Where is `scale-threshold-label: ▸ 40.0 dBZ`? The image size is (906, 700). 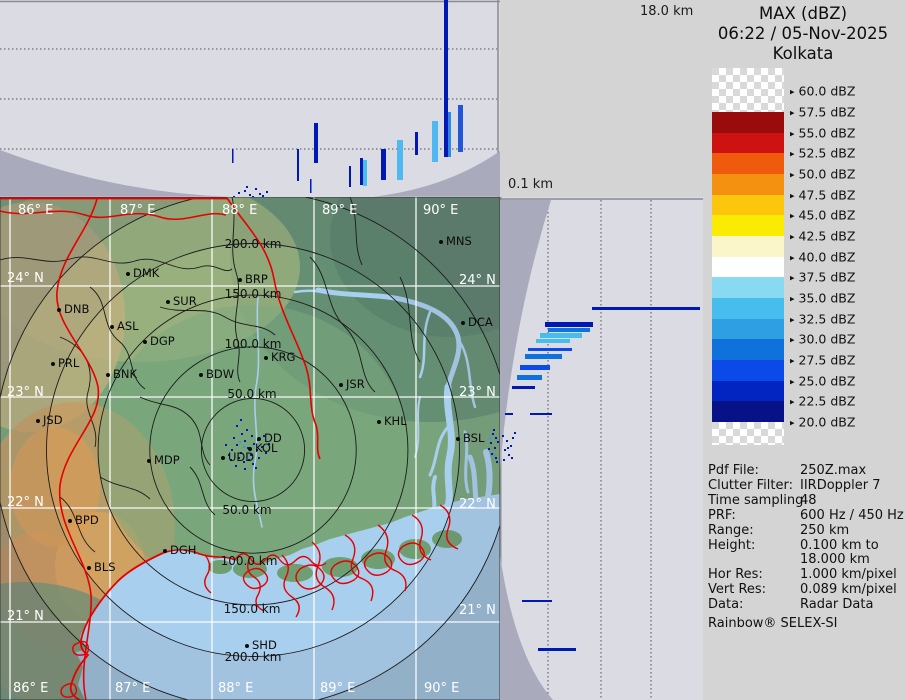 scale-threshold-label: ▸ 40.0 dBZ is located at coordinates (822, 256).